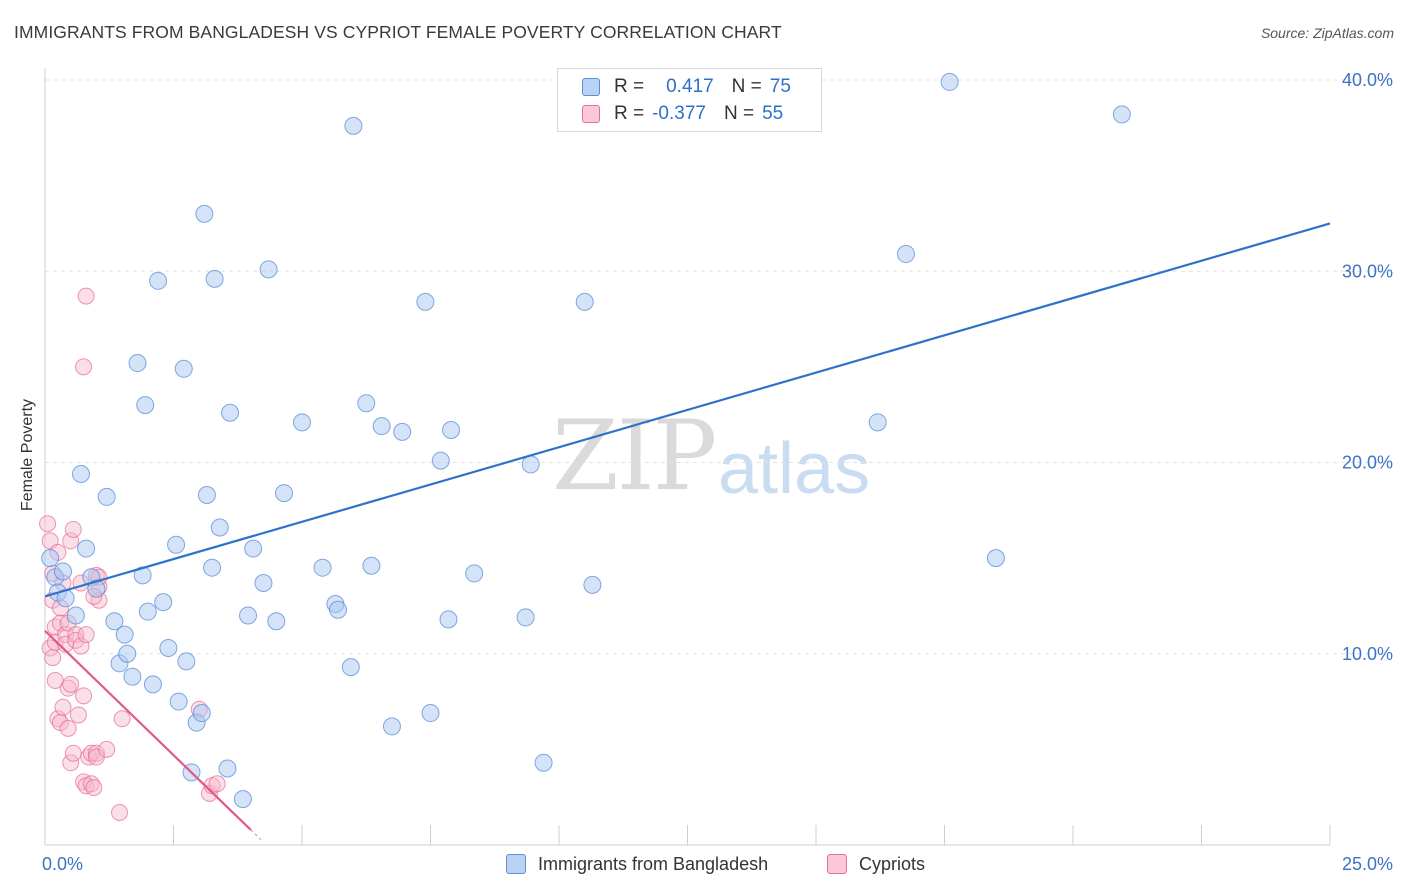 Image resolution: width=1406 pixels, height=892 pixels. Describe the element at coordinates (256, 835) in the screenshot. I see `trend-line-cypriots-extension` at that location.